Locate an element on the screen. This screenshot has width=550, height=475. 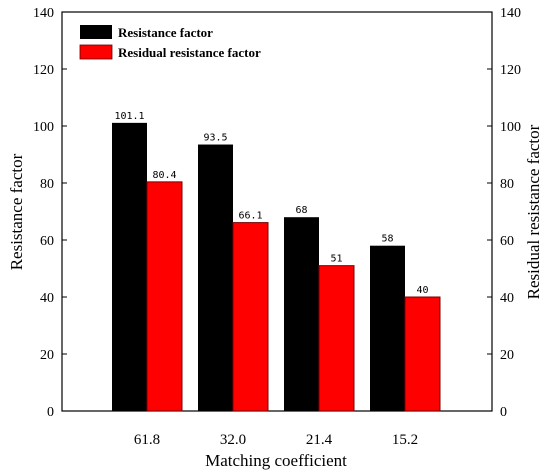
bar-label-resistance-2: 68 is located at coordinates (301, 210).